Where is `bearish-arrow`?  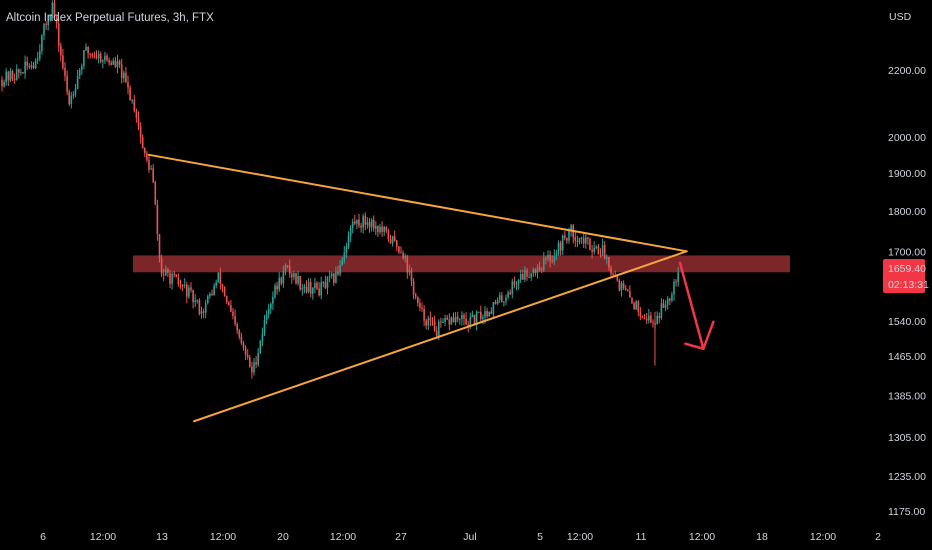 bearish-arrow is located at coordinates (691, 305).